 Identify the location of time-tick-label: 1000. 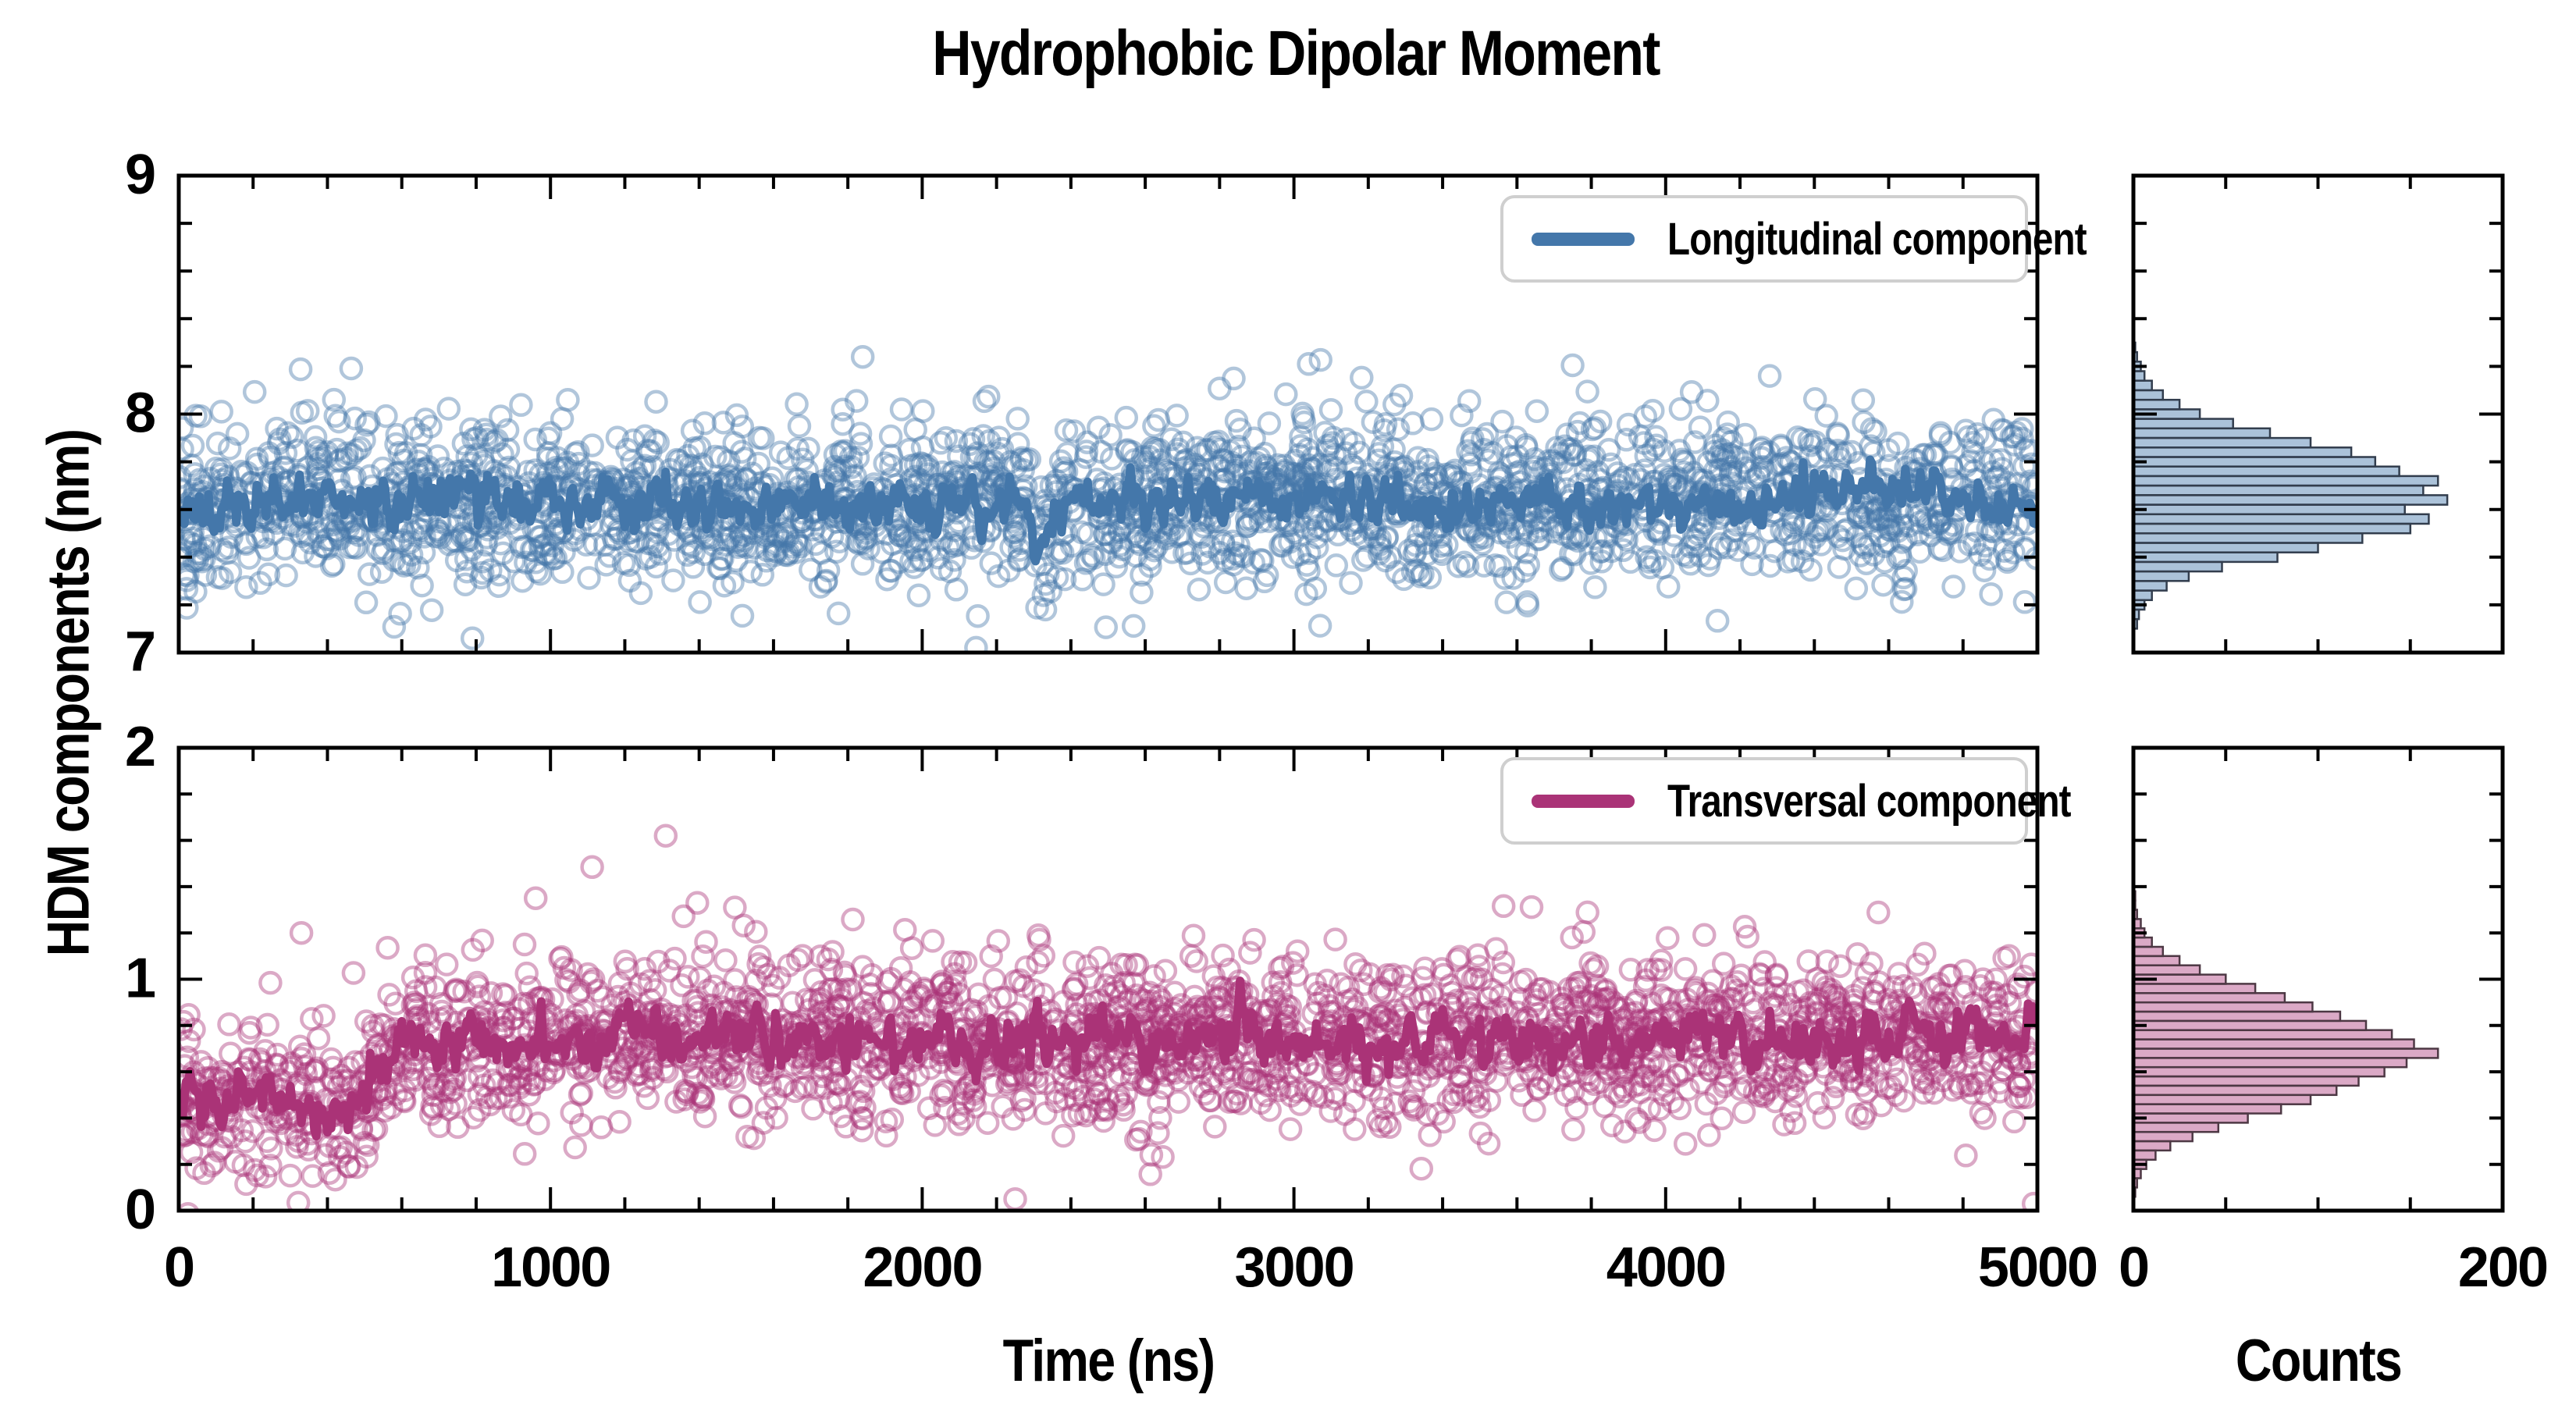
(550, 1268).